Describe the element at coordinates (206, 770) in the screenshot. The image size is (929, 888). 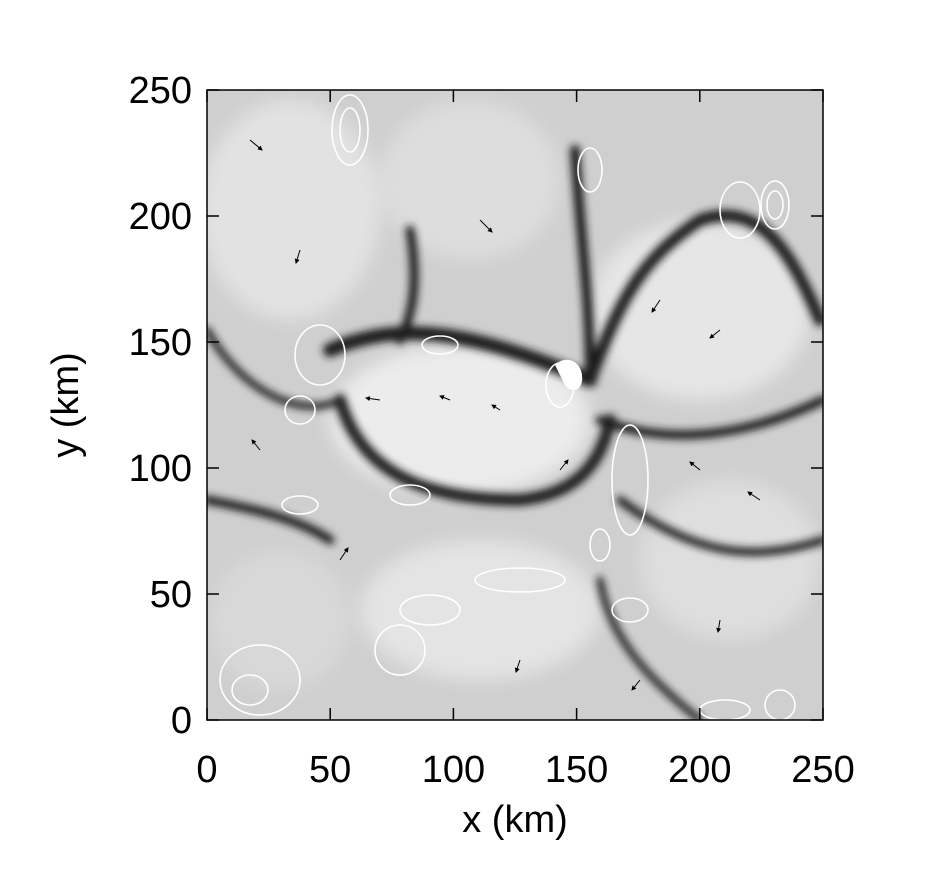
I see `x-tick-label: 0` at that location.